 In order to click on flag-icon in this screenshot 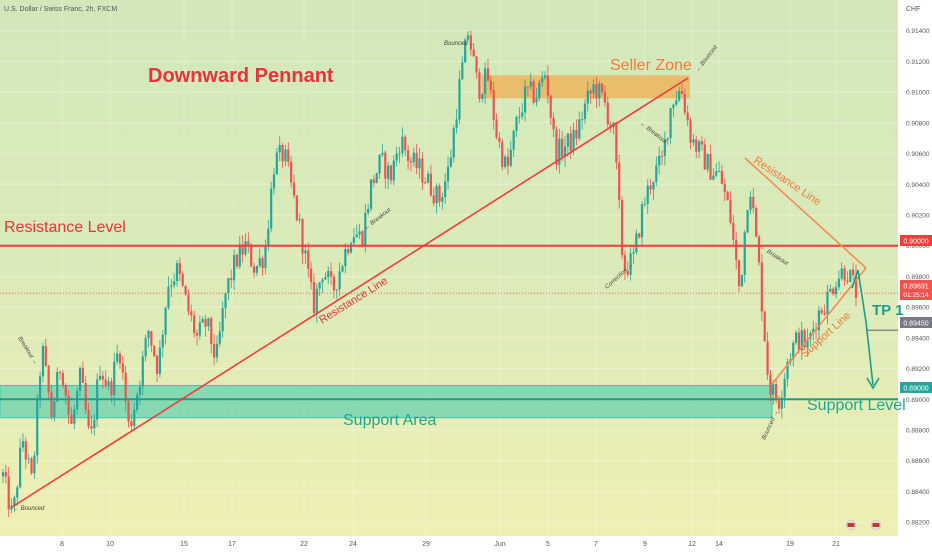, I will do `click(851, 525)`.